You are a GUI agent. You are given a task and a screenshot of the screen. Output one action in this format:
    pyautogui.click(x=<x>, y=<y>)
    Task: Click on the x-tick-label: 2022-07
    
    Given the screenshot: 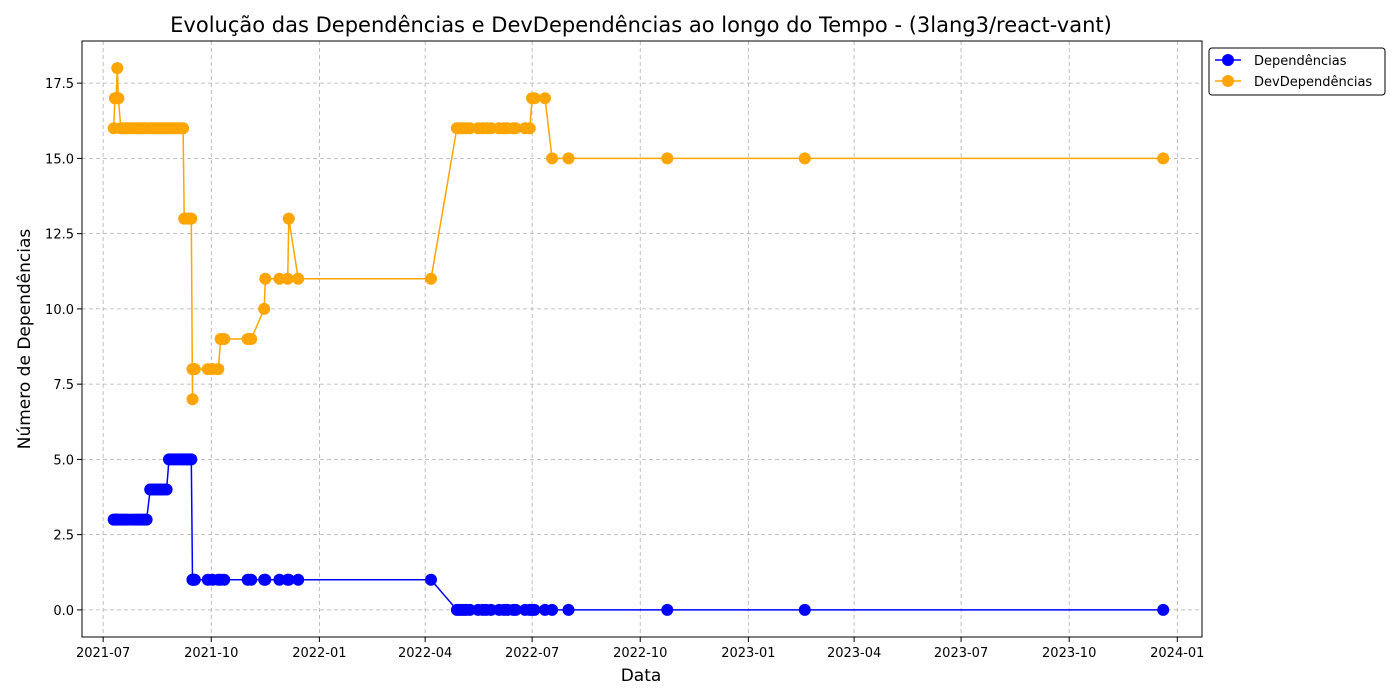 What is the action you would take?
    pyautogui.click(x=532, y=653)
    